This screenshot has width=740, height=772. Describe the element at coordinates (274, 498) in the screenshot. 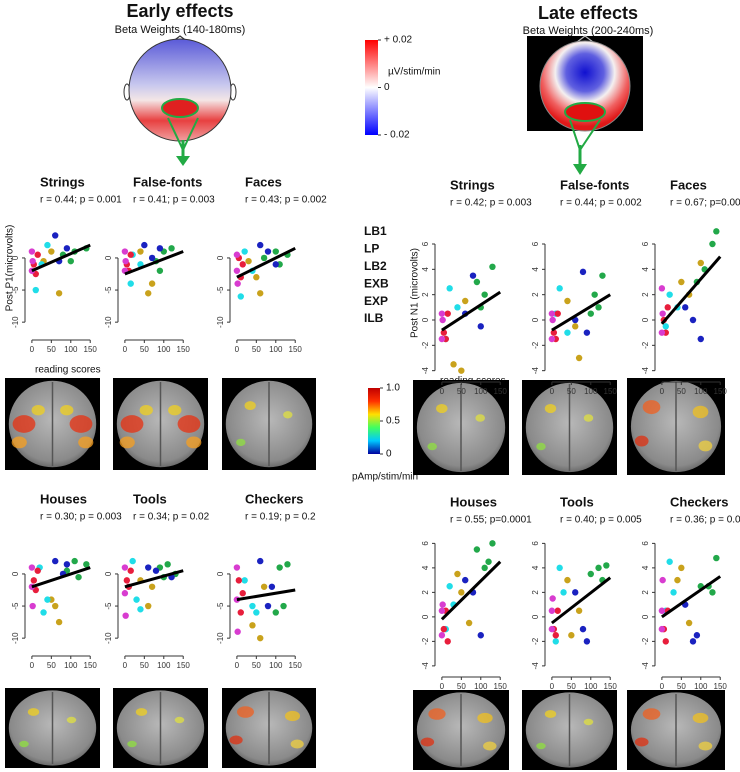

I see `panel-title: Checkers` at that location.